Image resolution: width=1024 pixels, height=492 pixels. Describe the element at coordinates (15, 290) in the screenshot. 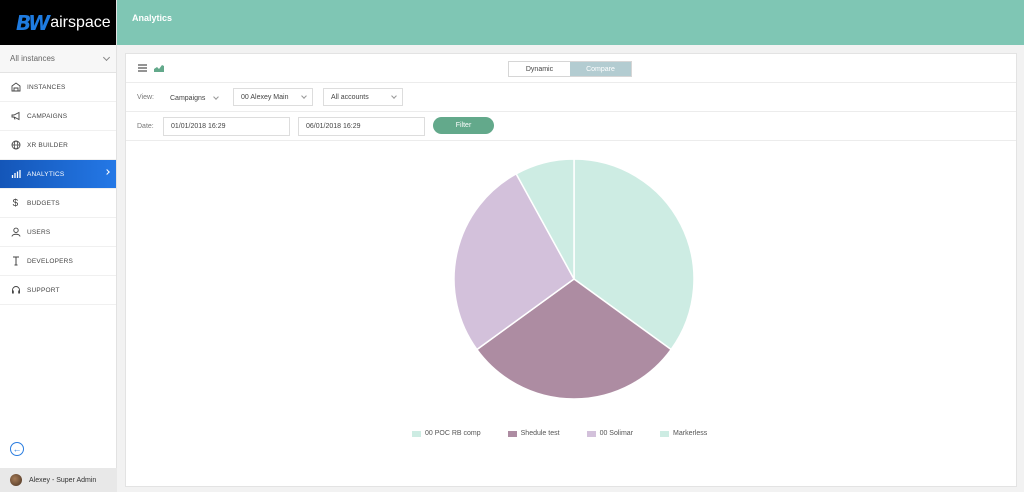

I see `headset-icon` at that location.